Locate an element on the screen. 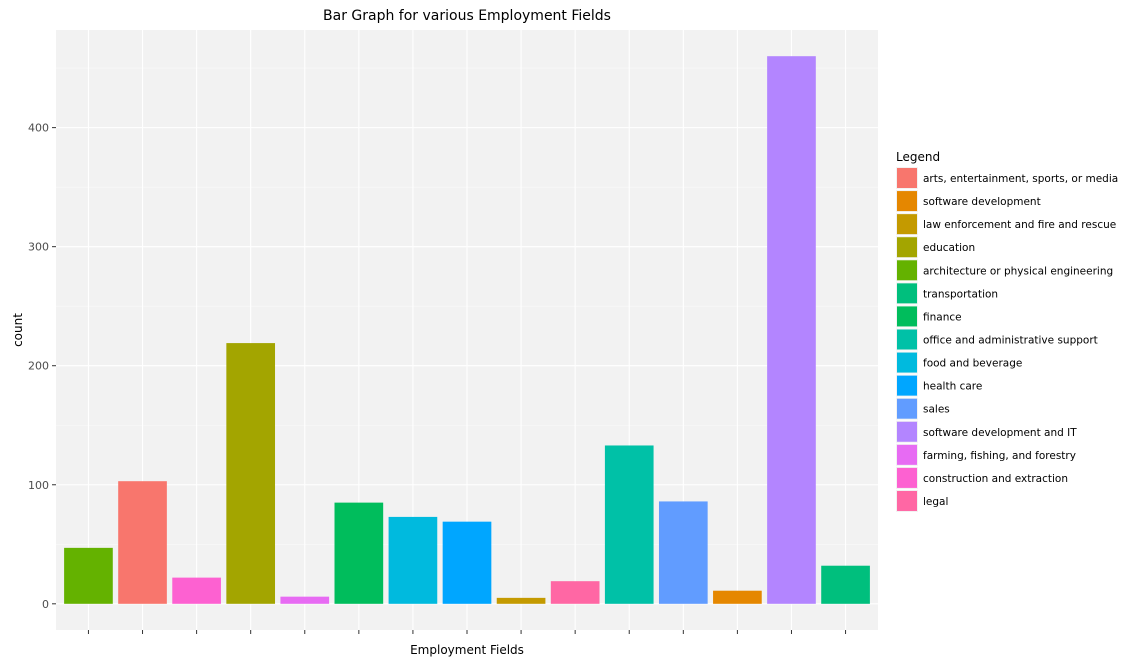  y-tick-label: 400 is located at coordinates (38, 128).